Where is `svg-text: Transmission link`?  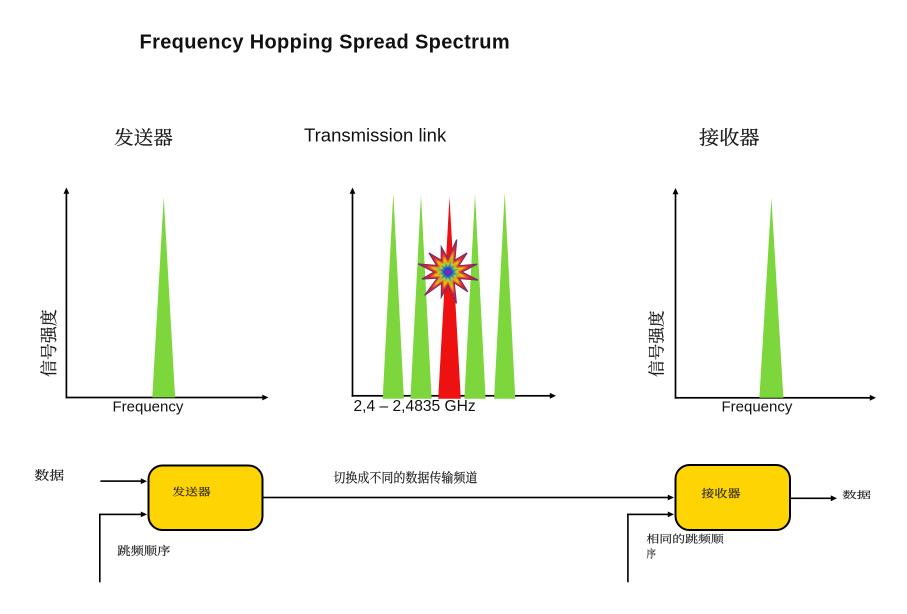 svg-text: Transmission link is located at coordinates (375, 135).